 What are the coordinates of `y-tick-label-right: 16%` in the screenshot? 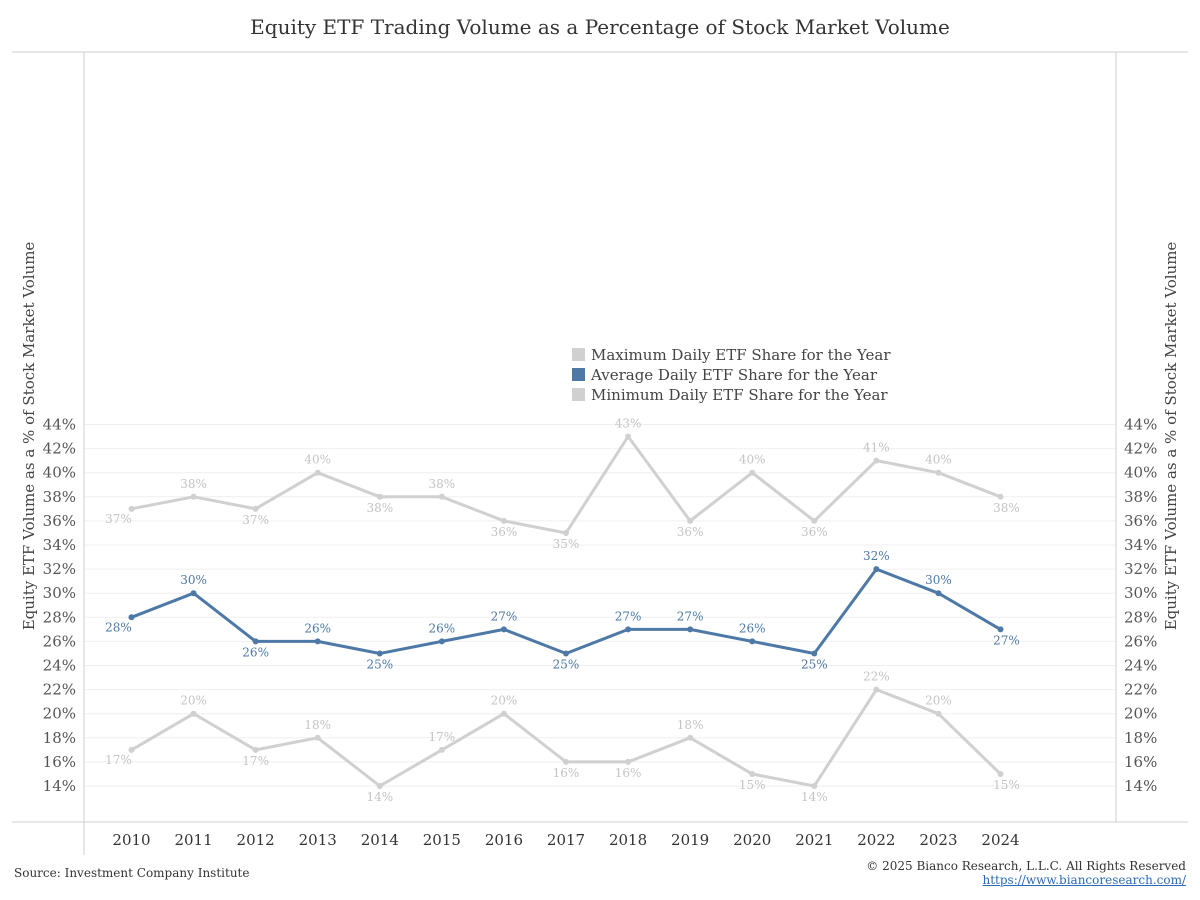 It's located at (1140, 762).